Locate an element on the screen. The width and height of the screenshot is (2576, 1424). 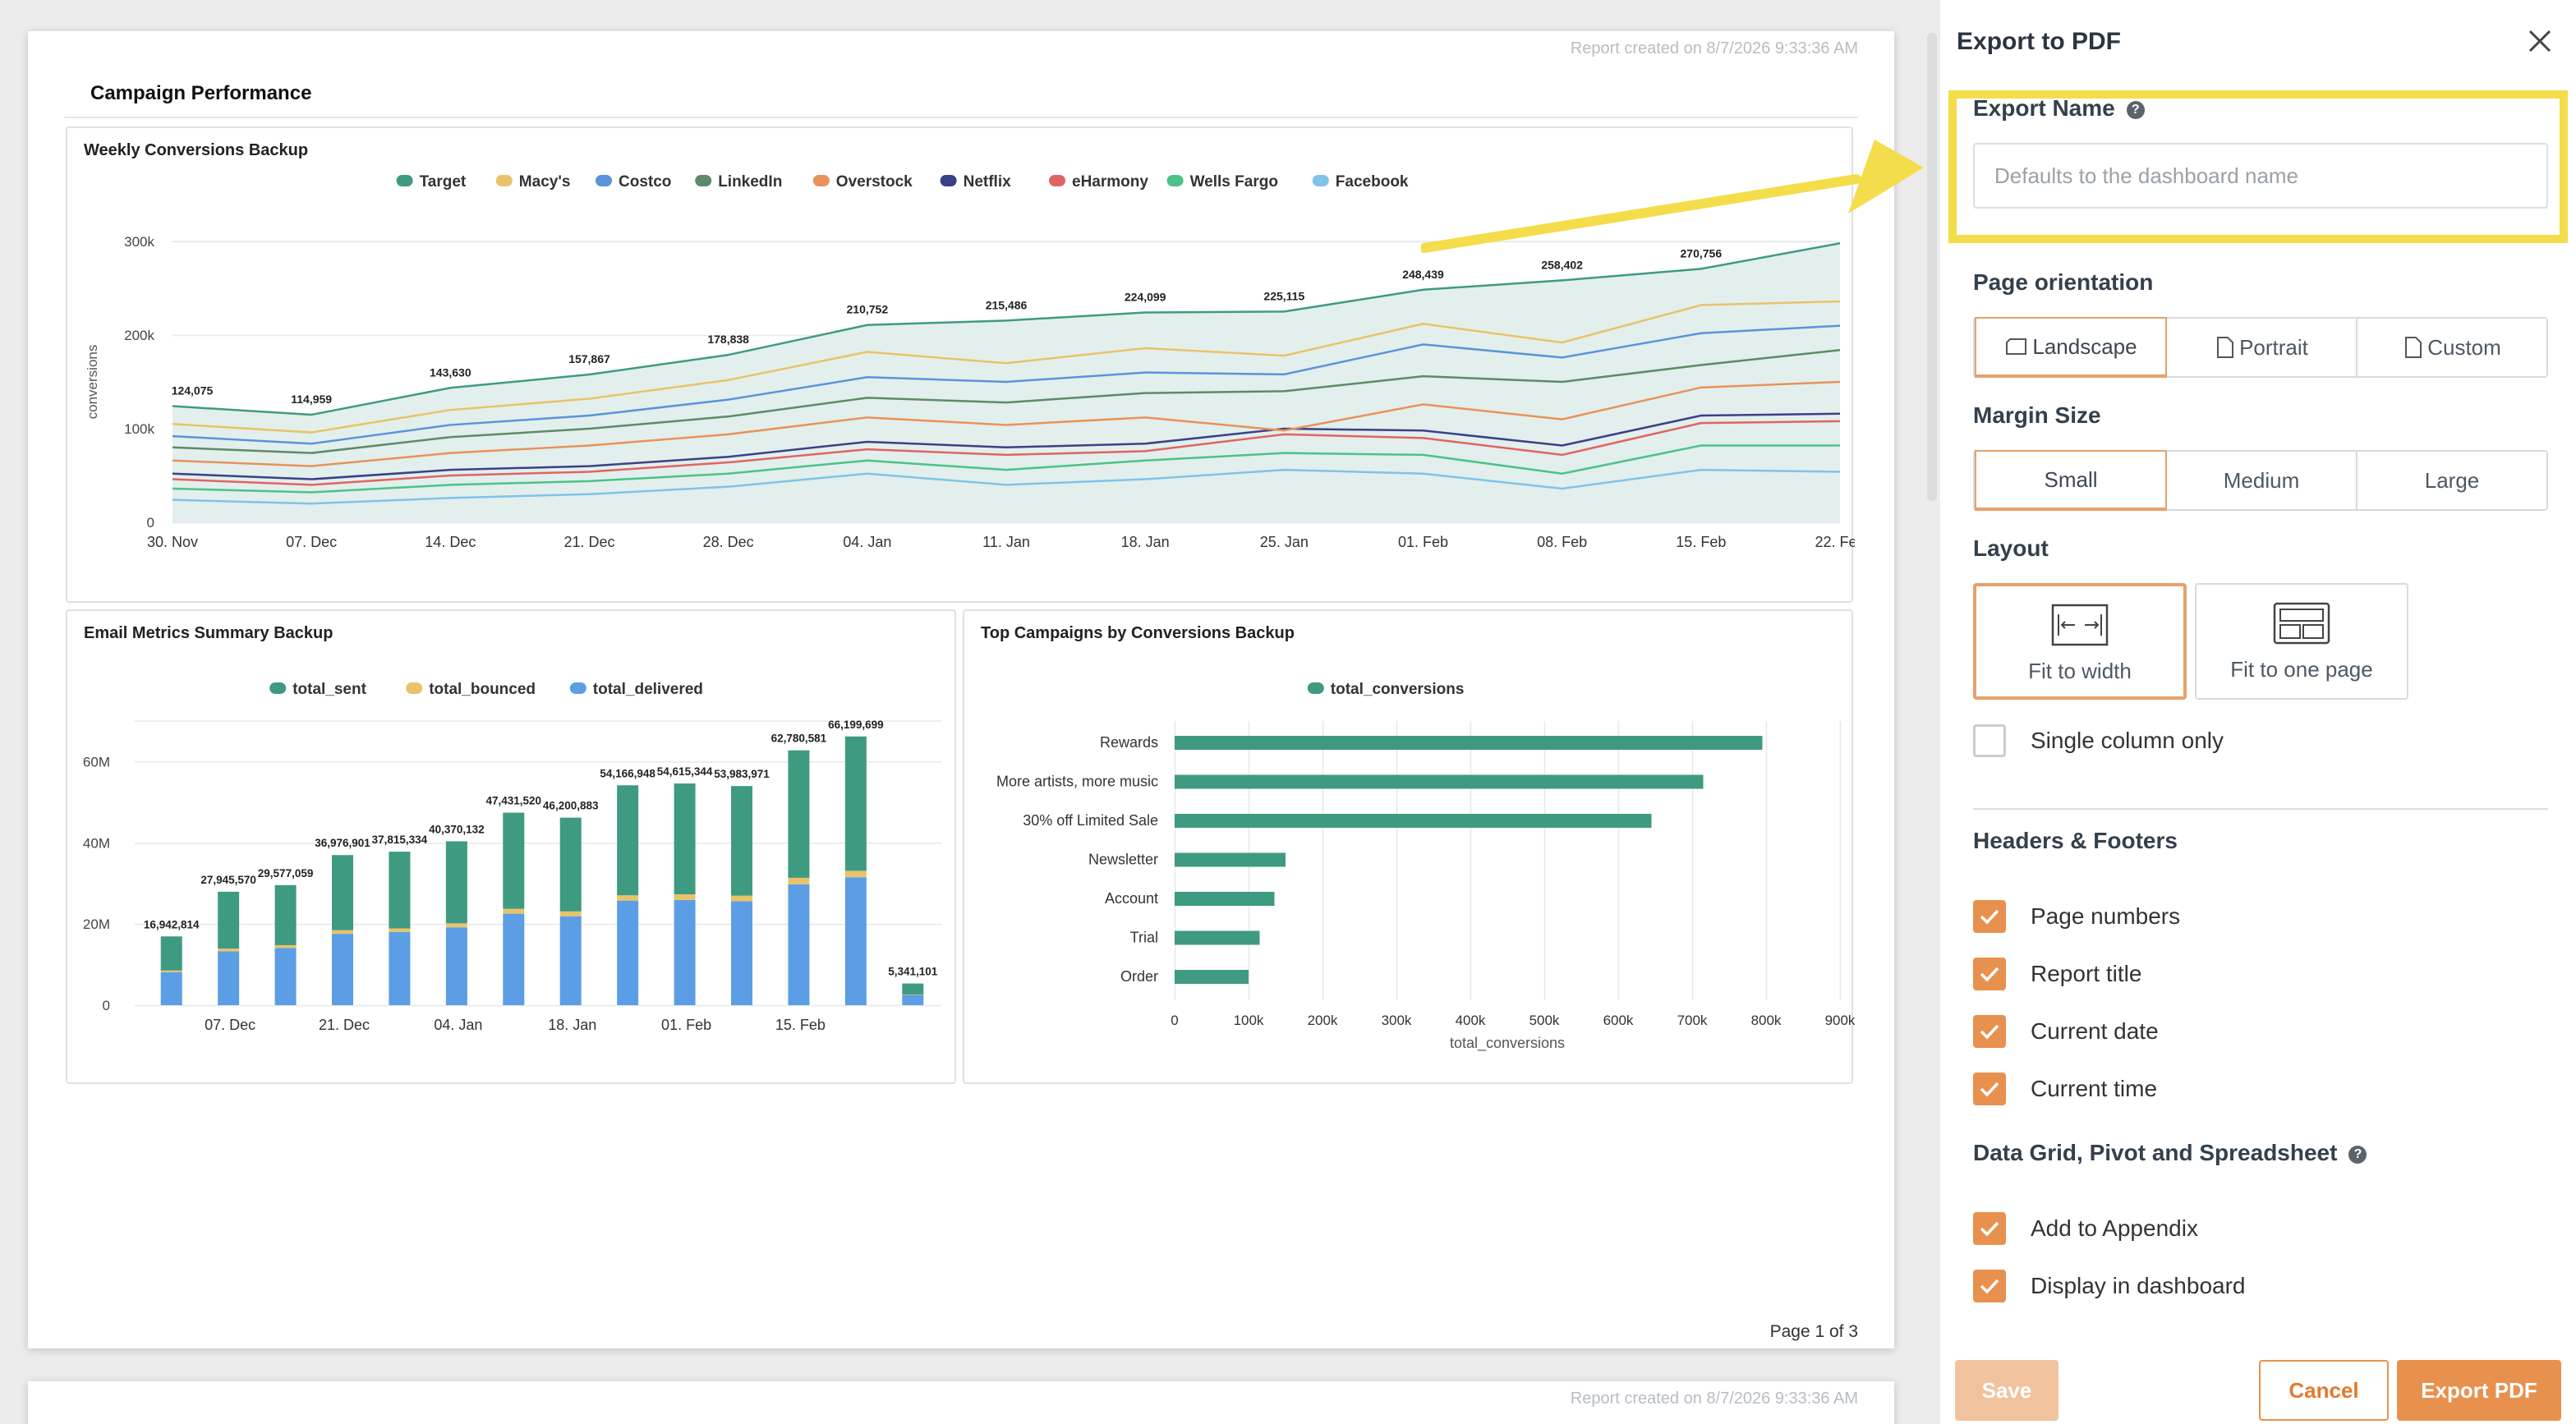
export-name-label: Export Name? is located at coordinates (2059, 108).